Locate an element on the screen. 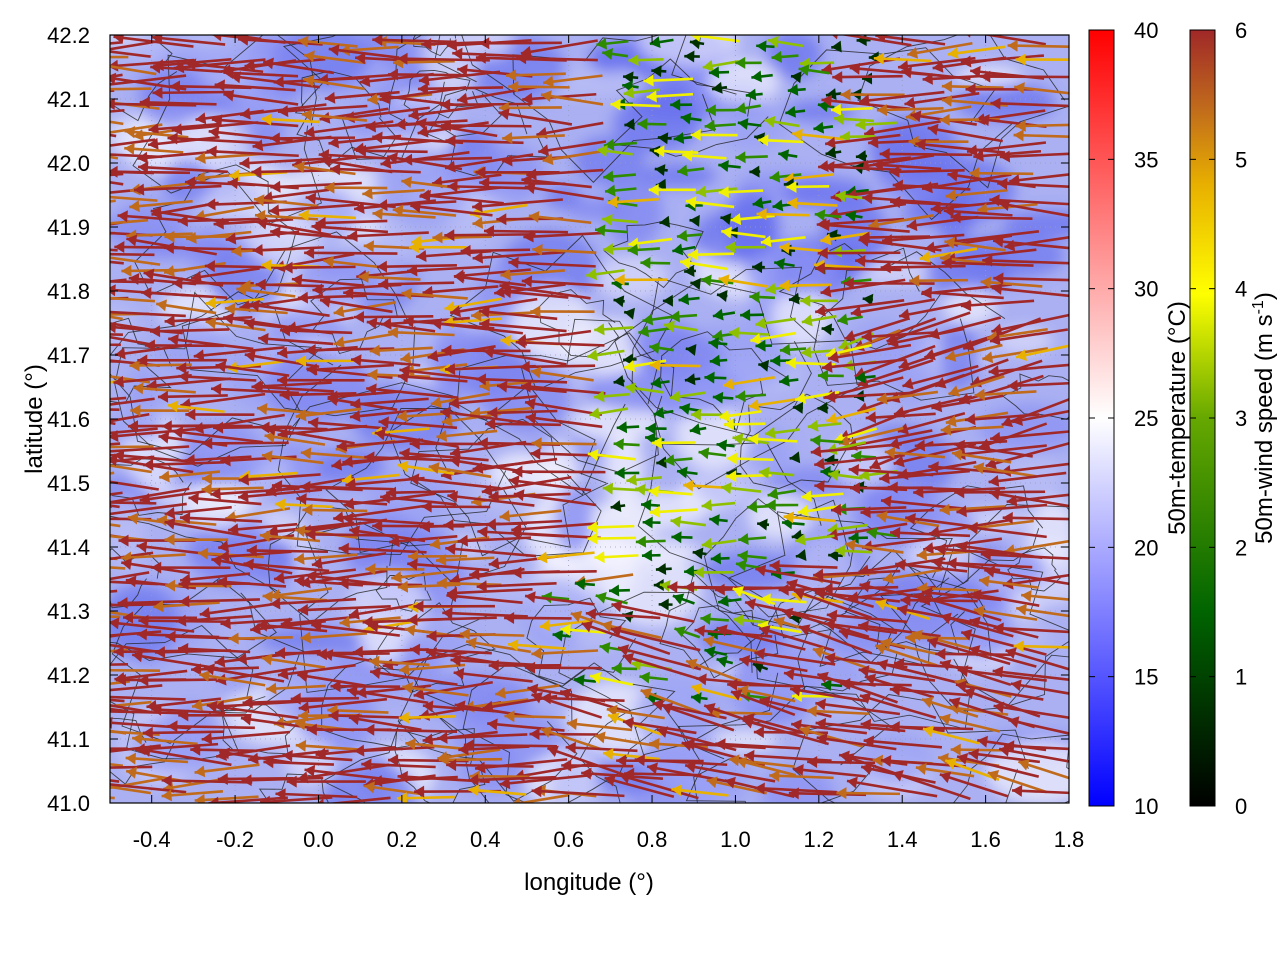 The image size is (1280, 960). temperature-colorbar-tick-label: 20 is located at coordinates (1146, 547).